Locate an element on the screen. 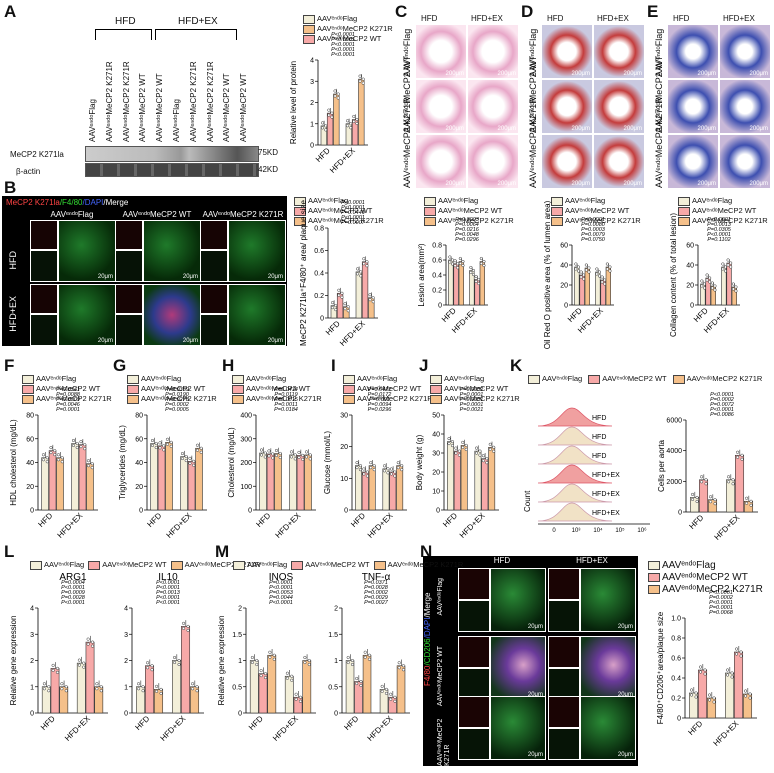 The image size is (774, 773). legend-label: AAVᵉⁿᵈᵒFlag is located at coordinates (328, 200).